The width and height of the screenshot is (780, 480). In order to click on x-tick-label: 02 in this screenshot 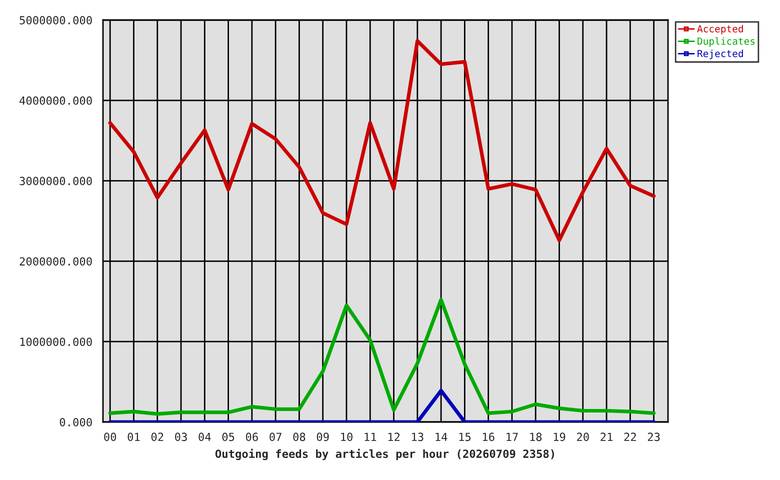, I will do `click(157, 437)`.